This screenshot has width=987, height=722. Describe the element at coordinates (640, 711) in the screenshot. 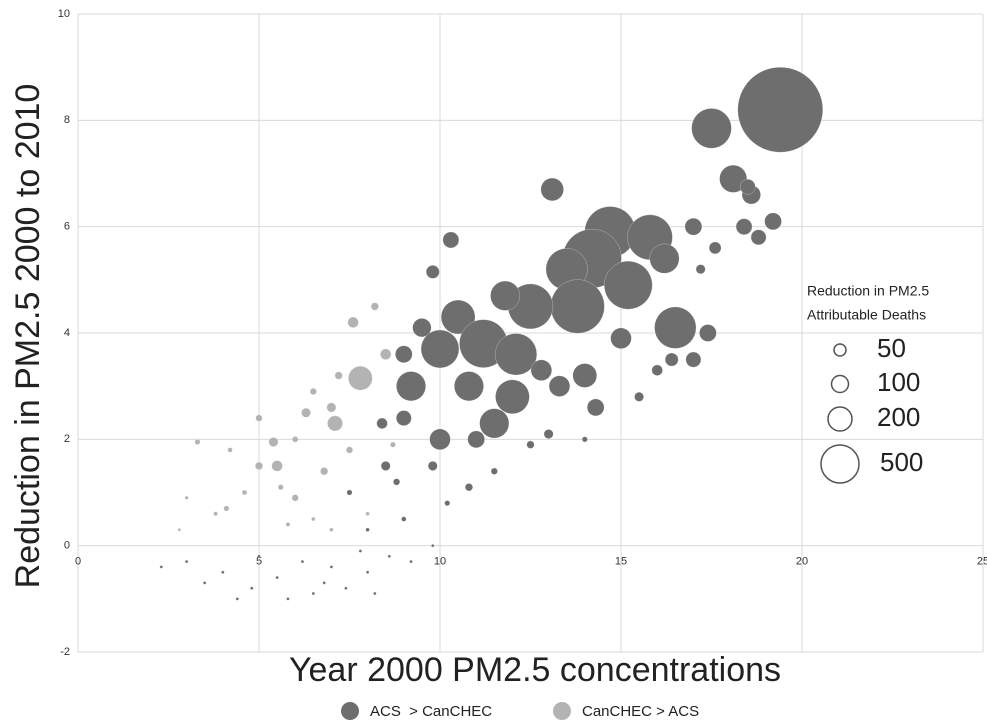

I see `legend-label: CanCHEC > ACS` at that location.